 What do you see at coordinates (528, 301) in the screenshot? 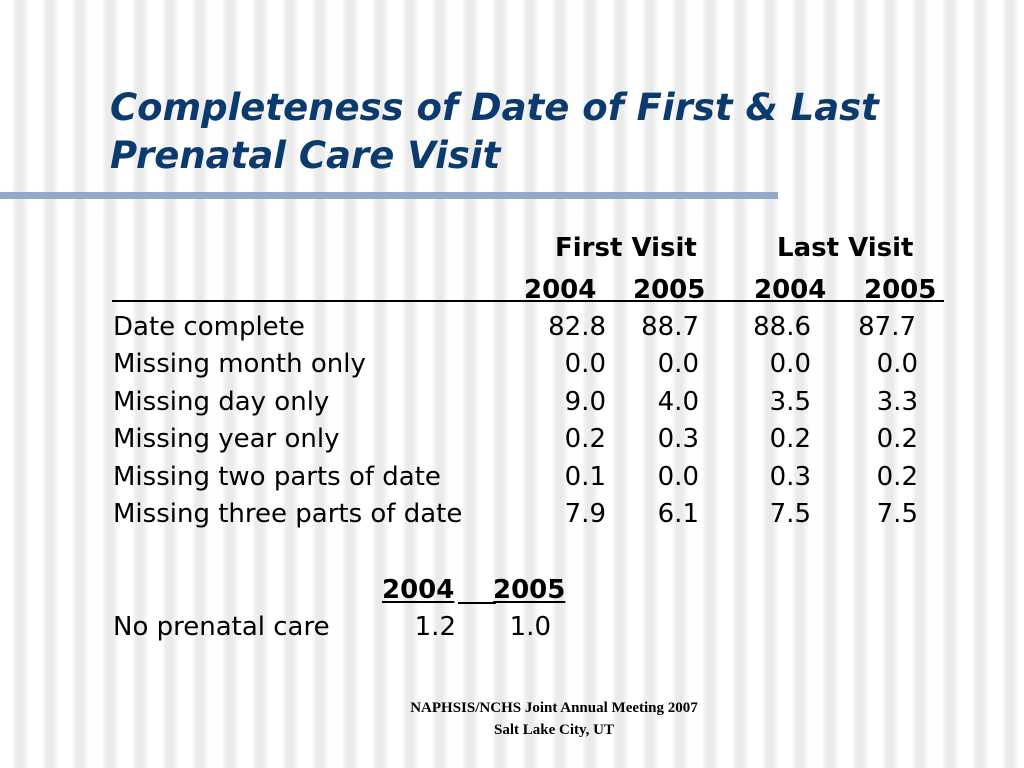
I see `table-header-rule` at bounding box center [528, 301].